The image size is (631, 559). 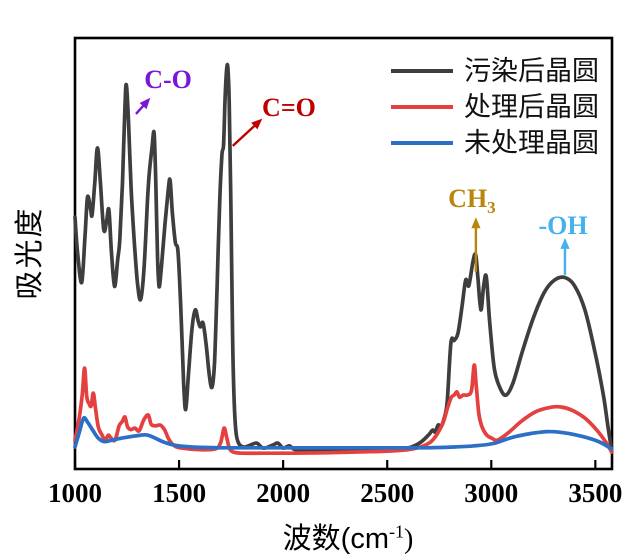 I want to click on annotation-text: C=O, so click(x=289, y=107).